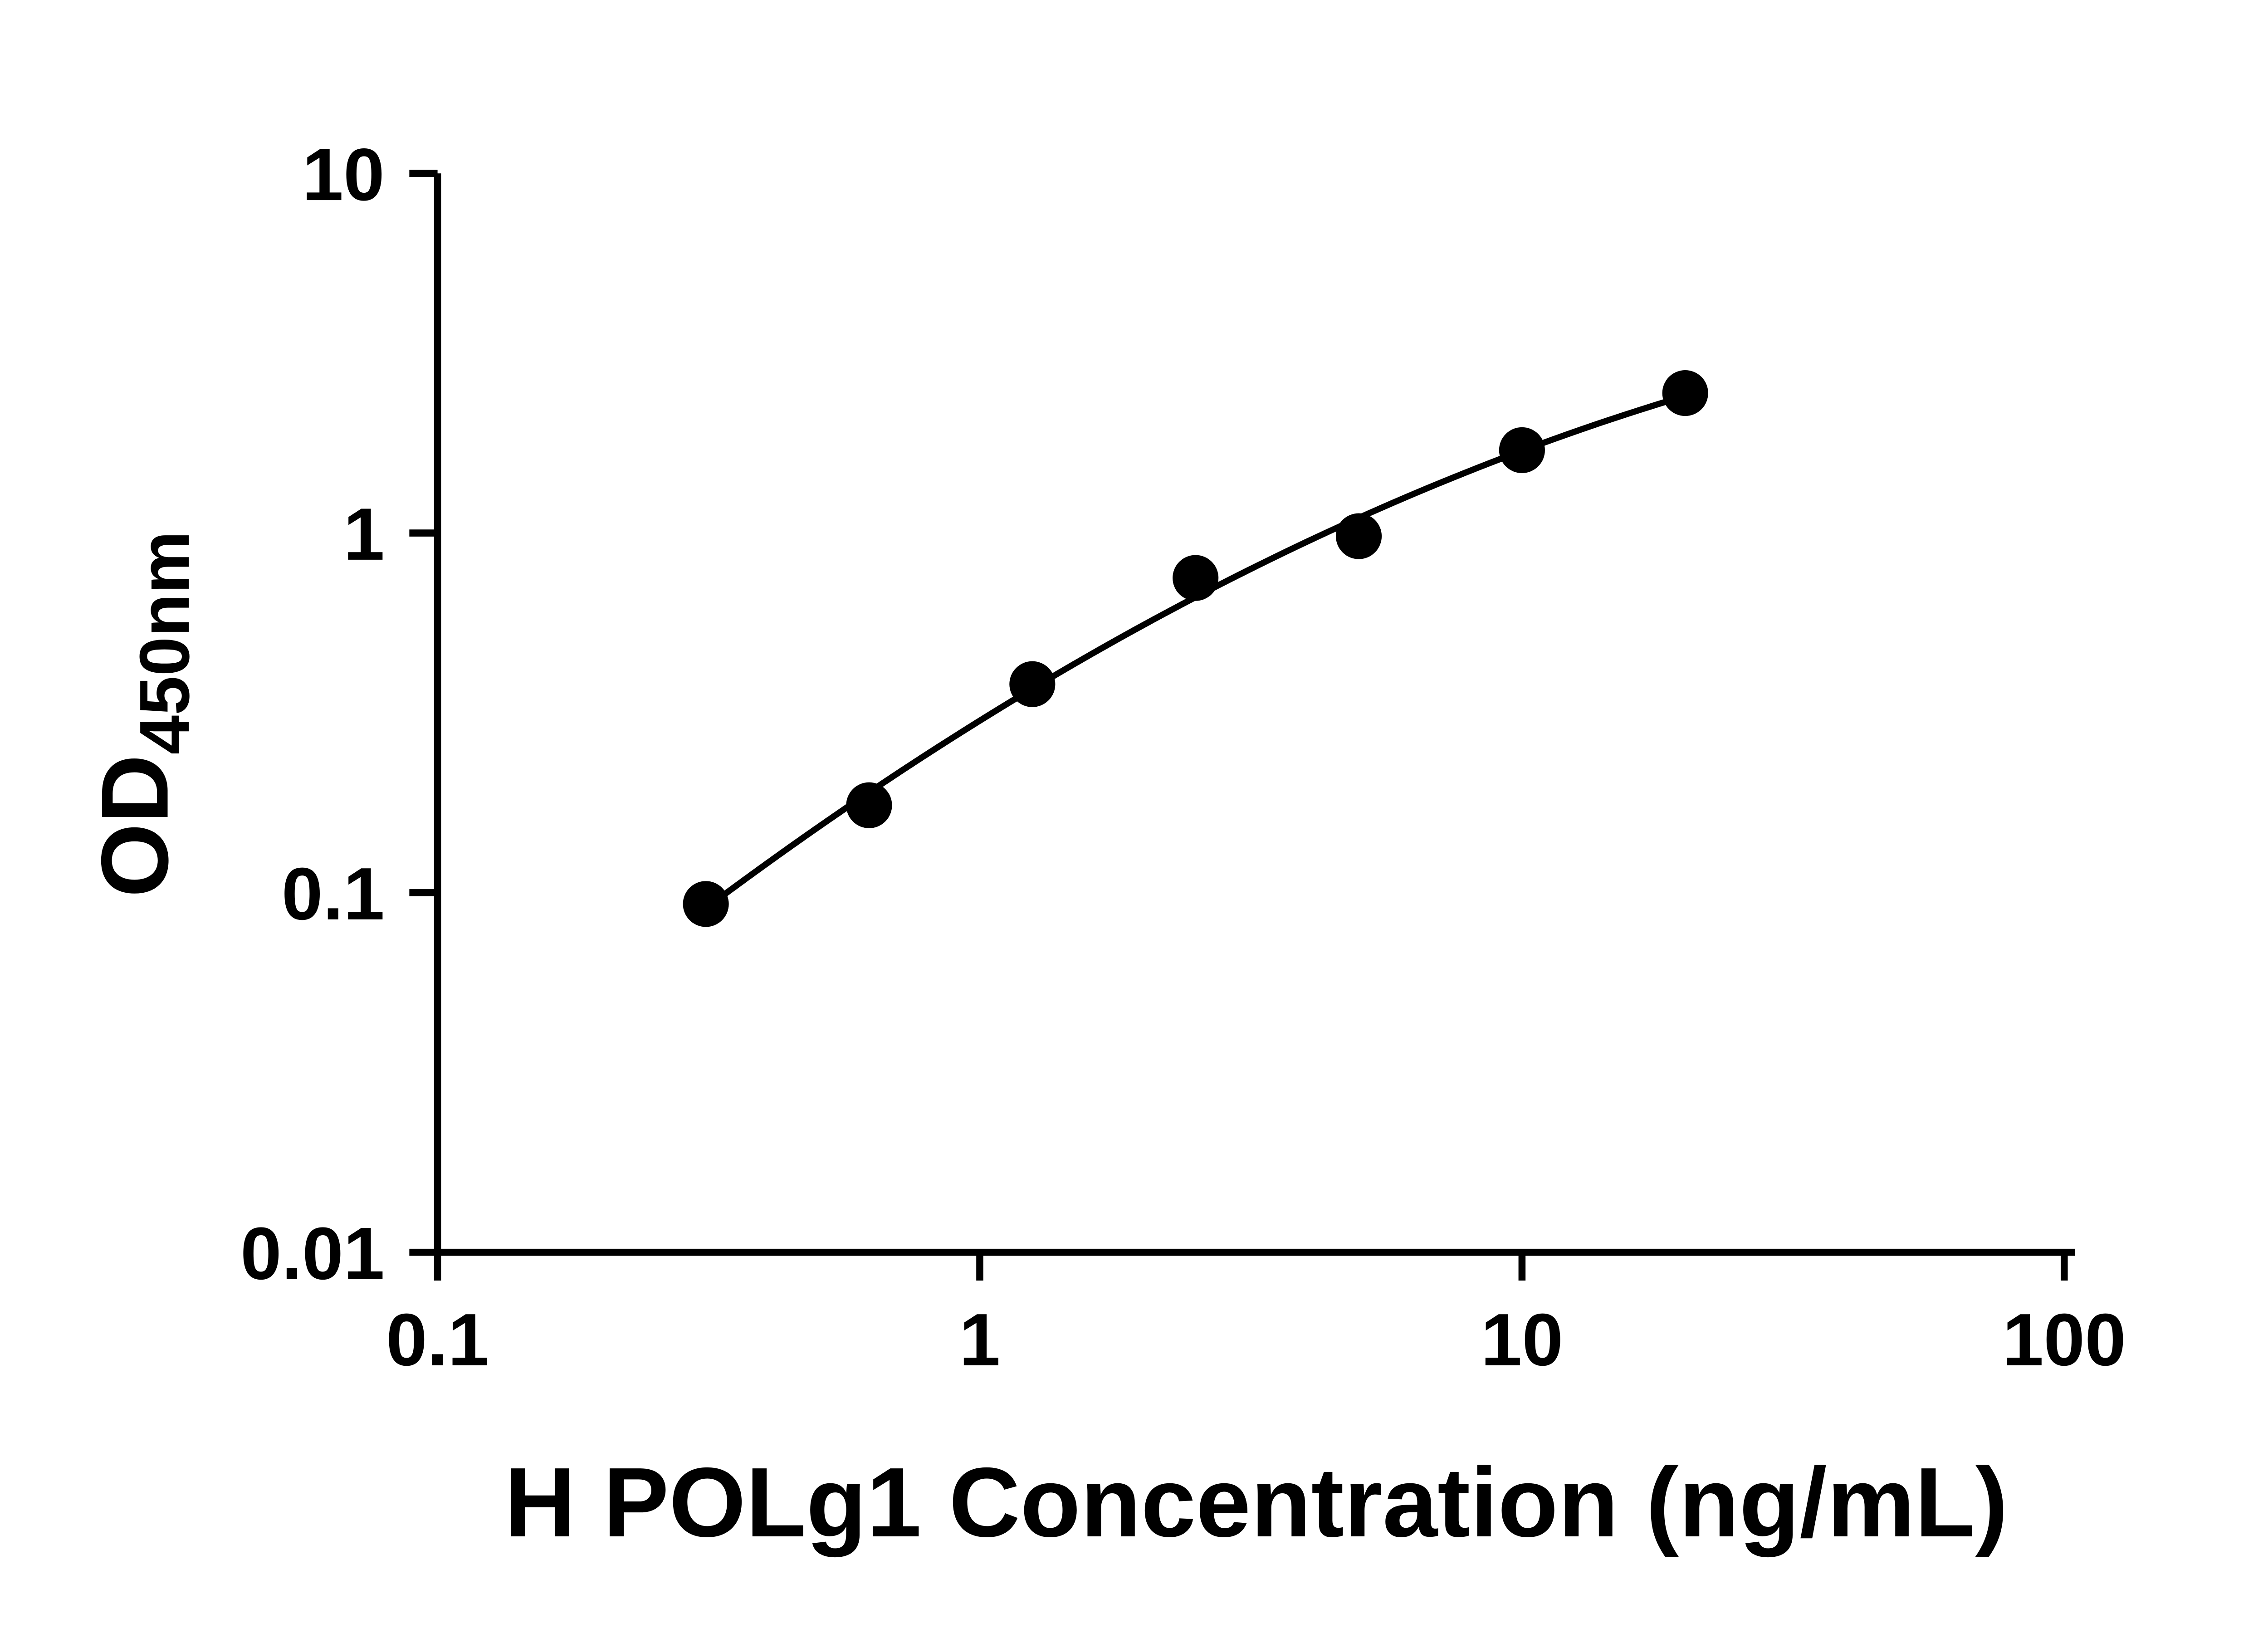 The width and height of the screenshot is (2268, 1633). I want to click on y-tick-label: 0.01, so click(312, 1253).